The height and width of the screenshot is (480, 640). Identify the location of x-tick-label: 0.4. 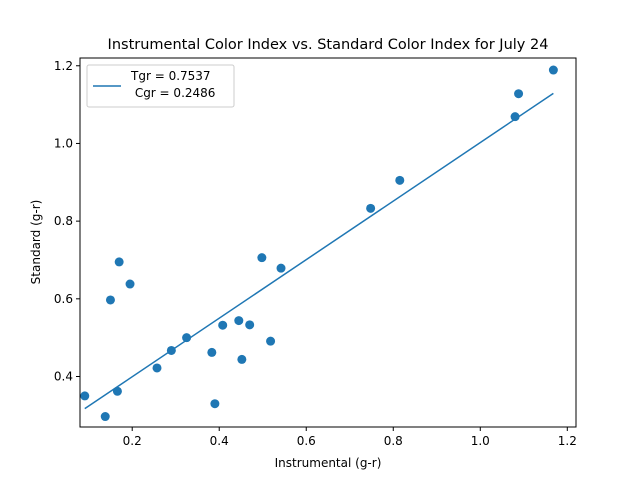
(219, 441).